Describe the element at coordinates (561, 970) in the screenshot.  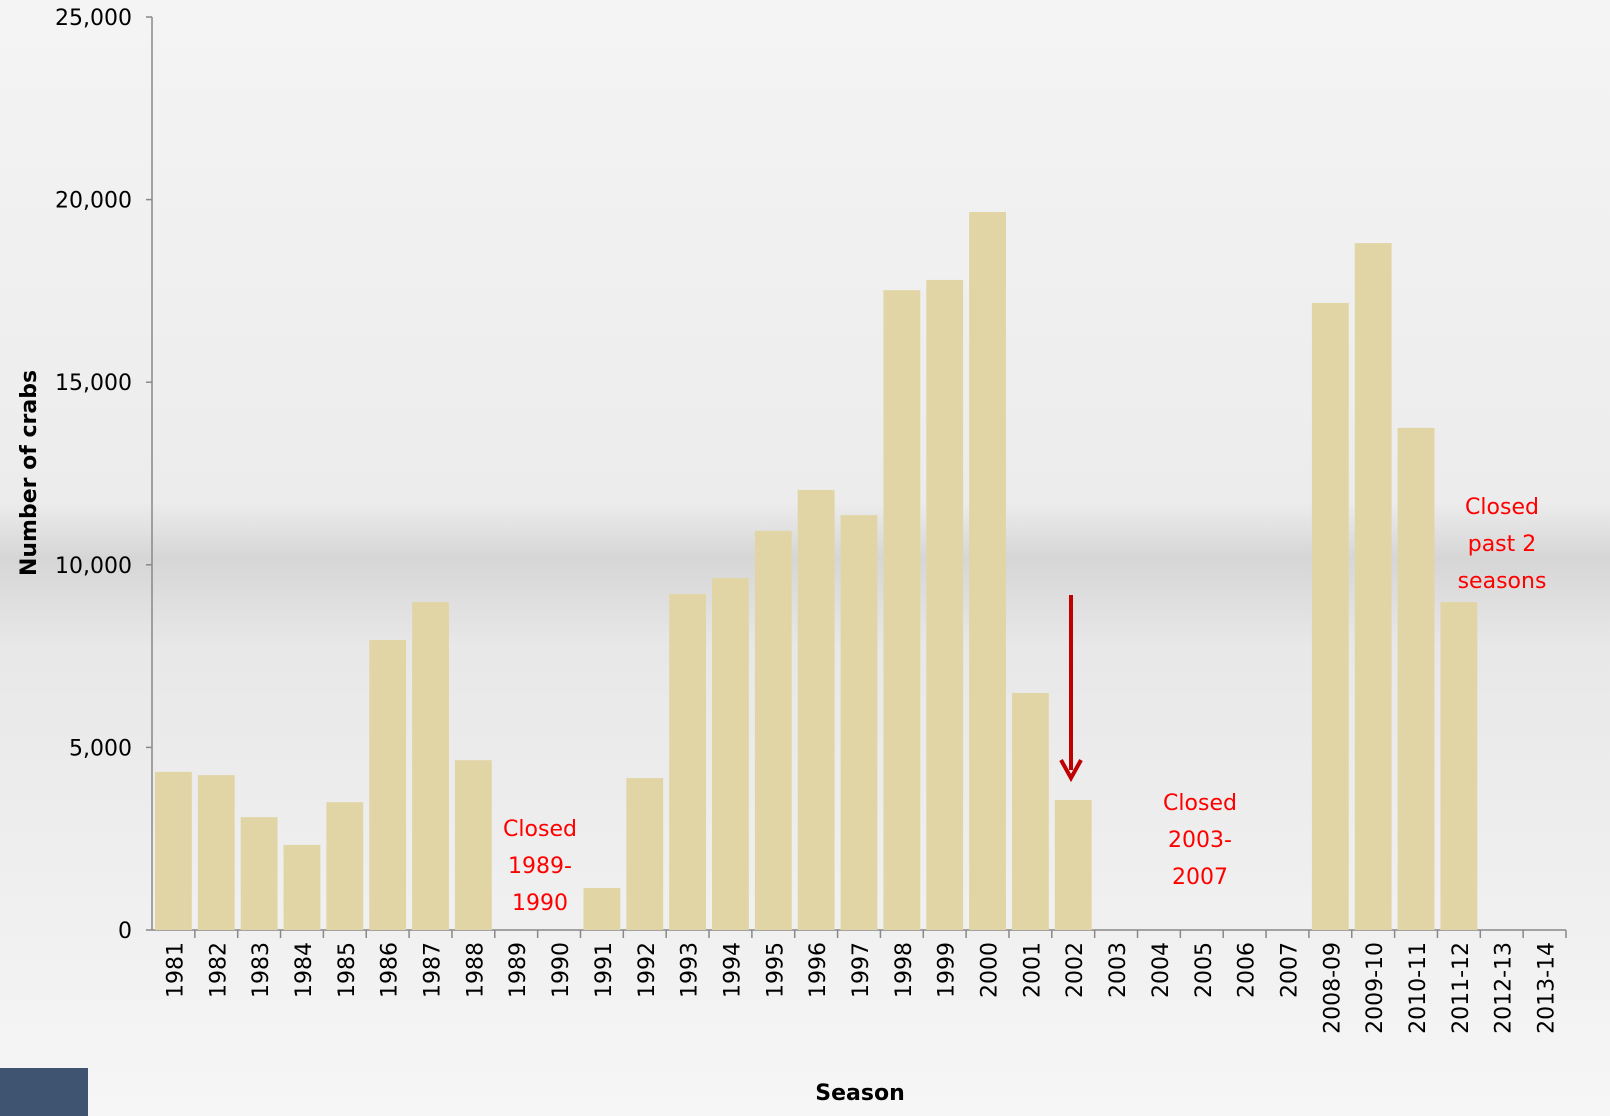
I see `x-tick-label: 1990` at that location.